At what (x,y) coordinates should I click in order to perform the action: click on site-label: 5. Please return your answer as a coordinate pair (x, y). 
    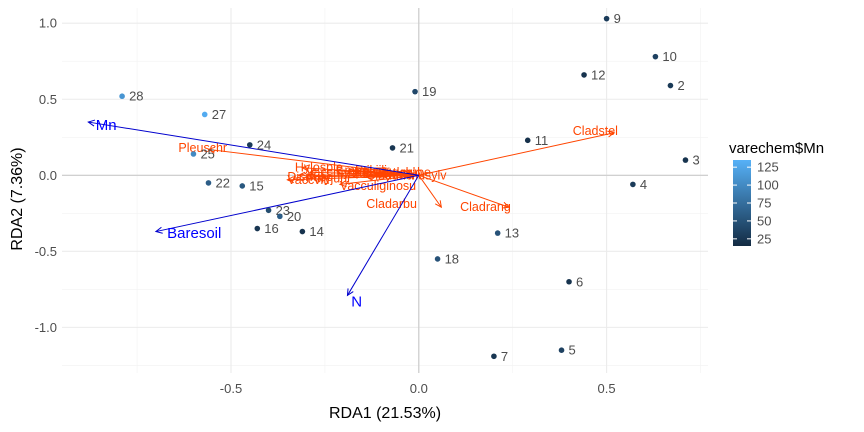
    Looking at the image, I should click on (572, 350).